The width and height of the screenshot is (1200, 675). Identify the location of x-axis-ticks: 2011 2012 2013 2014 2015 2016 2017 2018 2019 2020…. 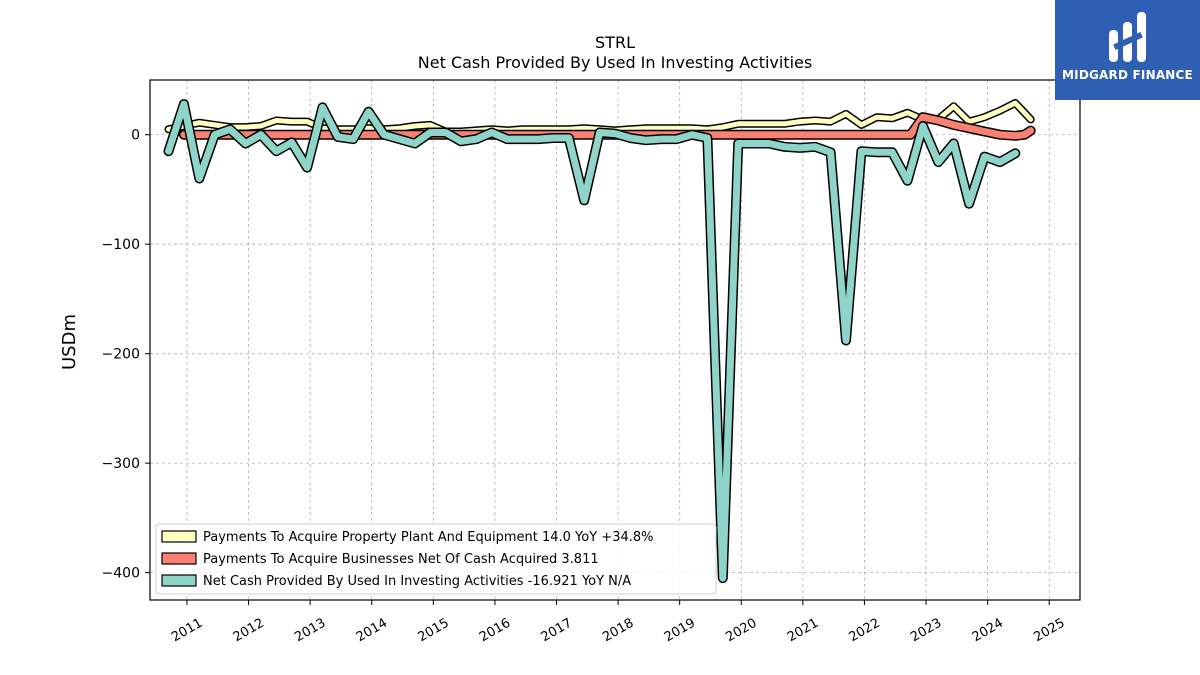
(618, 623).